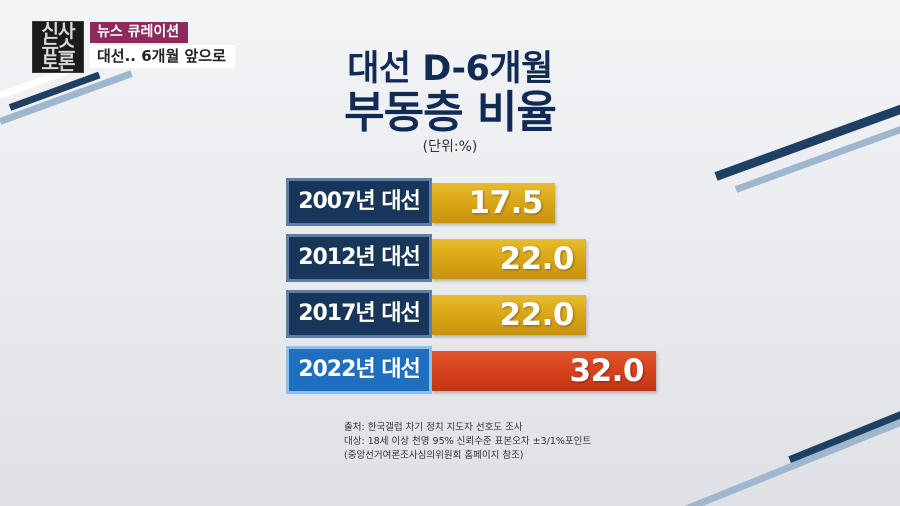 This screenshot has width=900, height=506. I want to click on chart-subtitle: 부동층 비율, so click(450, 112).